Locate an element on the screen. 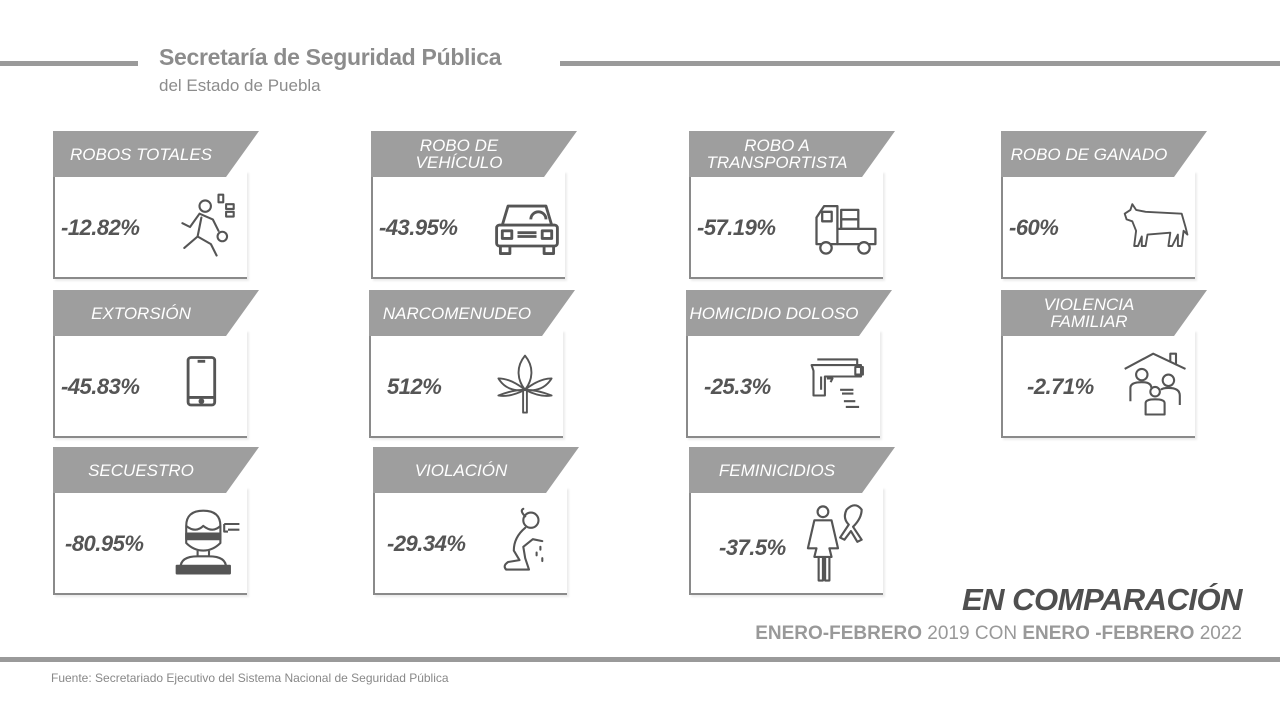  card-header: VIOLENCIA FAMILIAR is located at coordinates (1104, 313).